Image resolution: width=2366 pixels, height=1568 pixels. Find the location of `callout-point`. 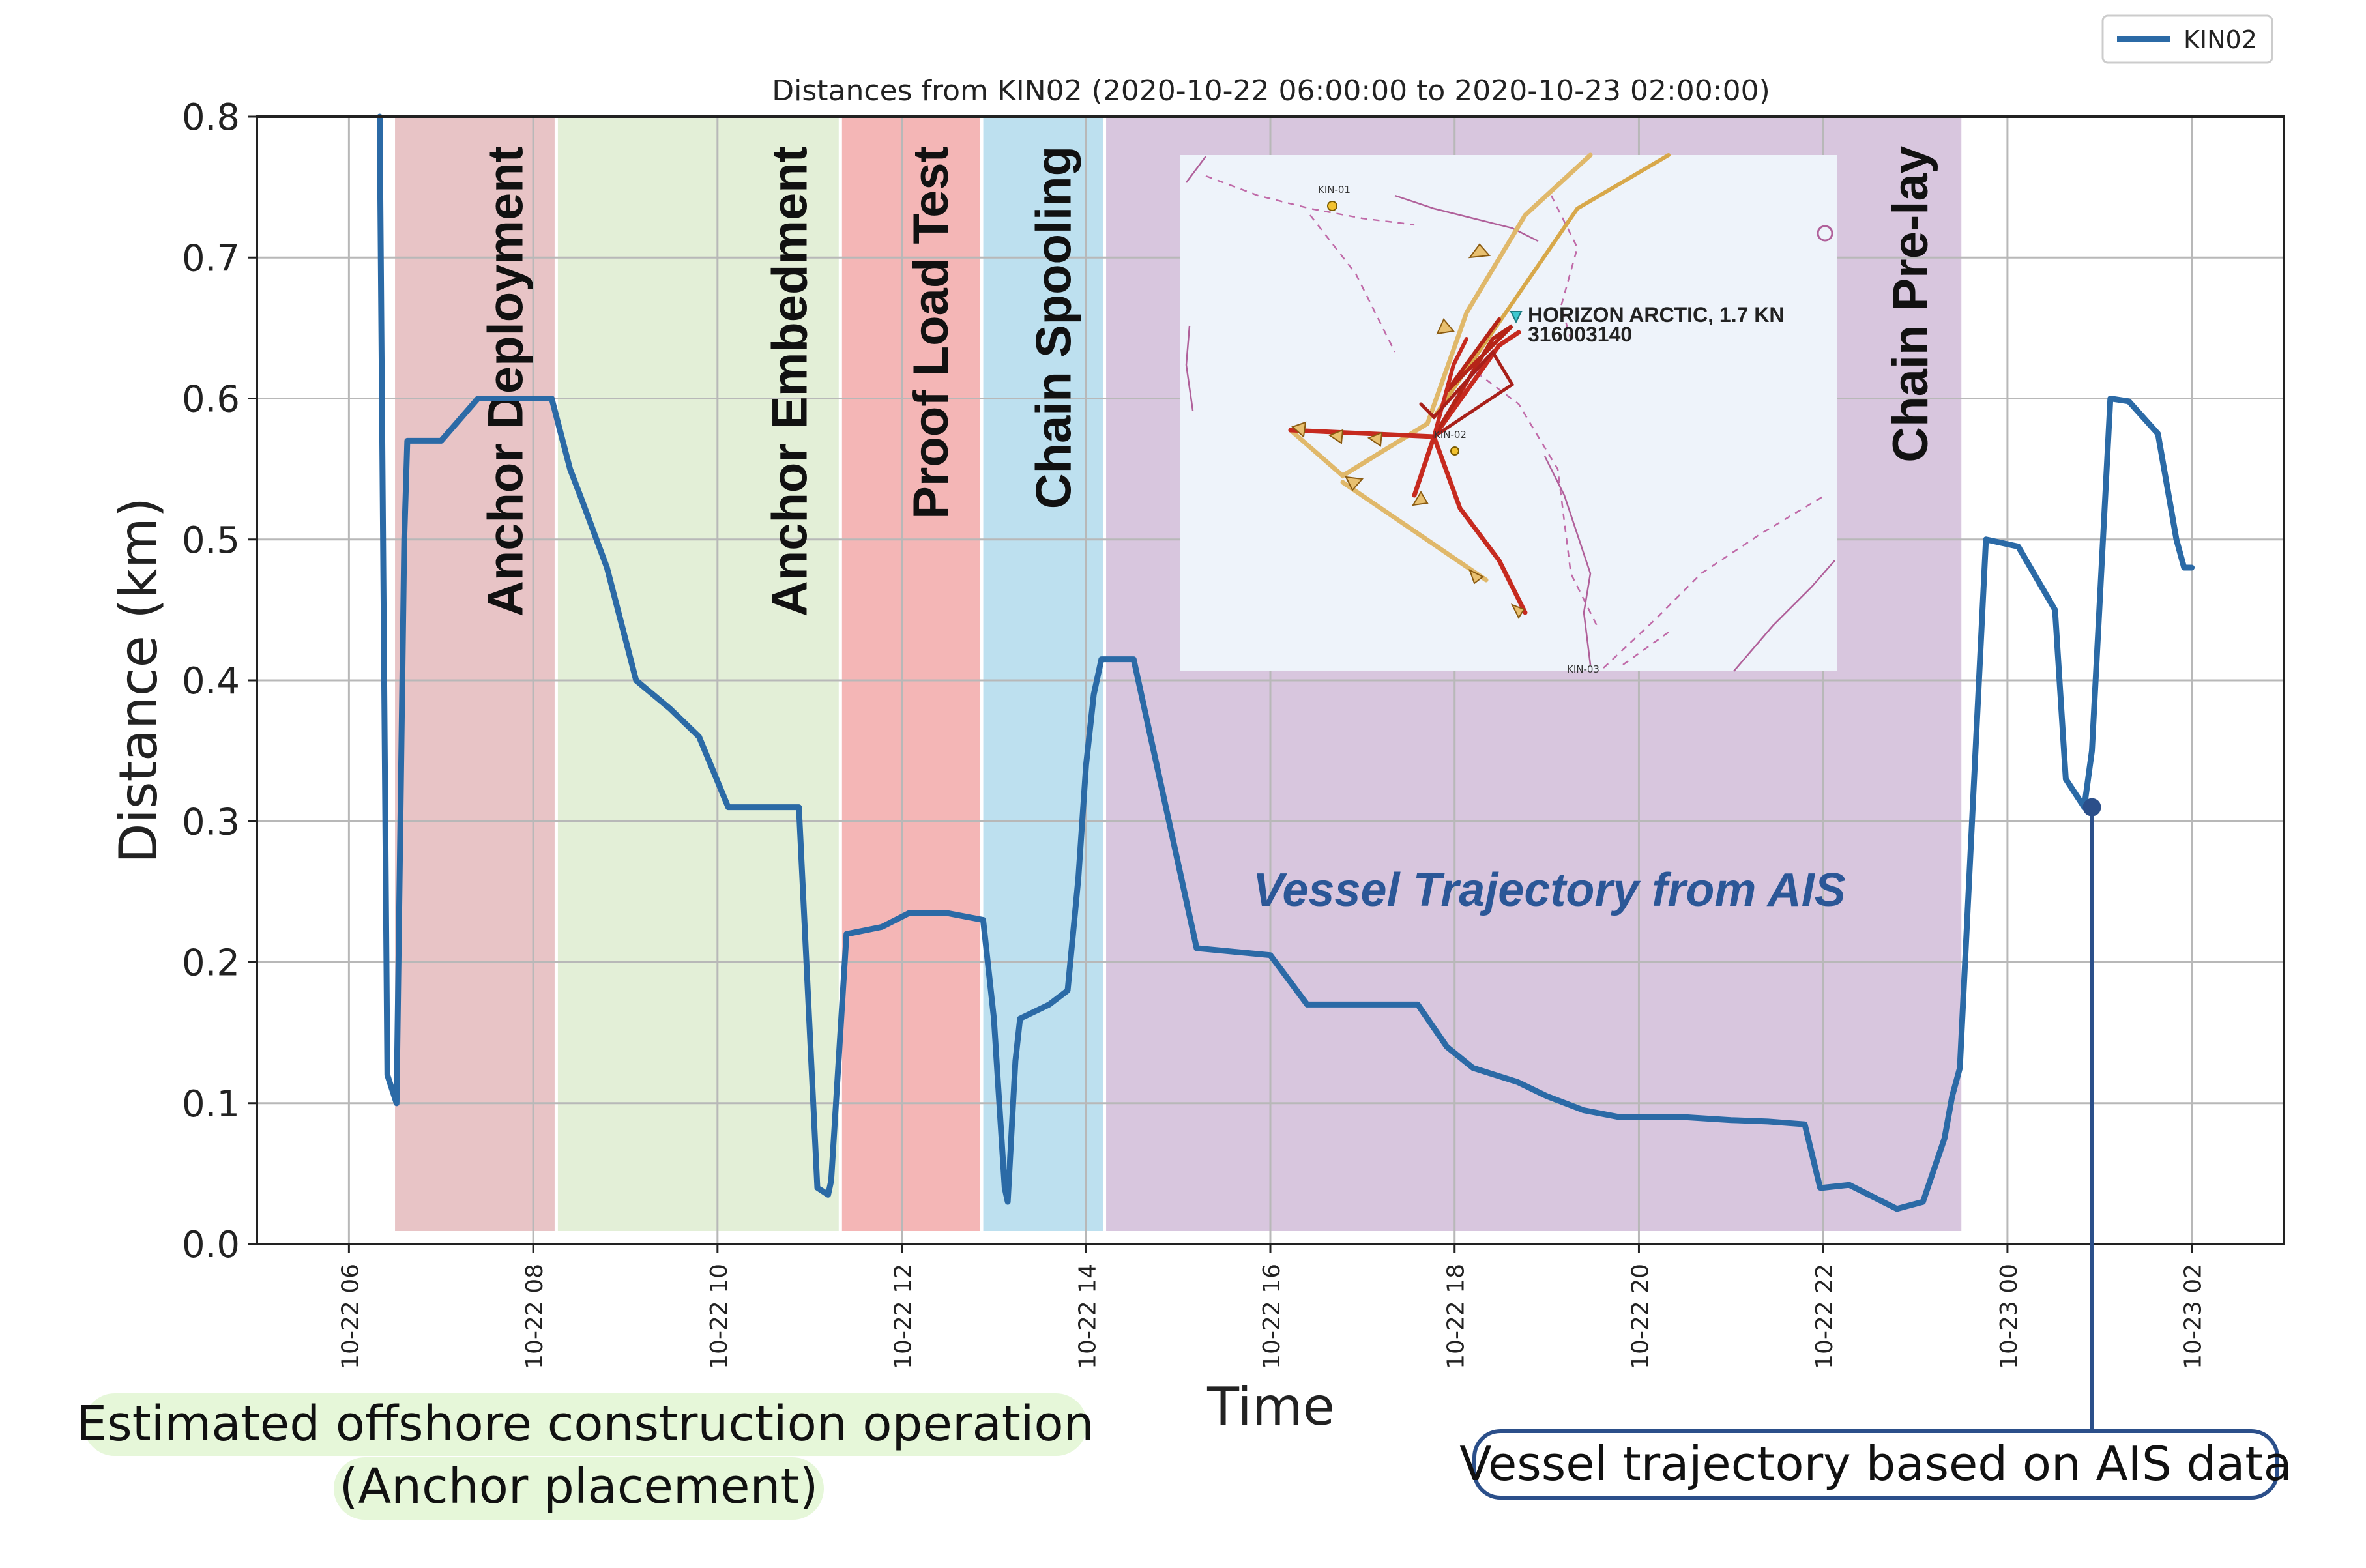

callout-point is located at coordinates (2091, 807).